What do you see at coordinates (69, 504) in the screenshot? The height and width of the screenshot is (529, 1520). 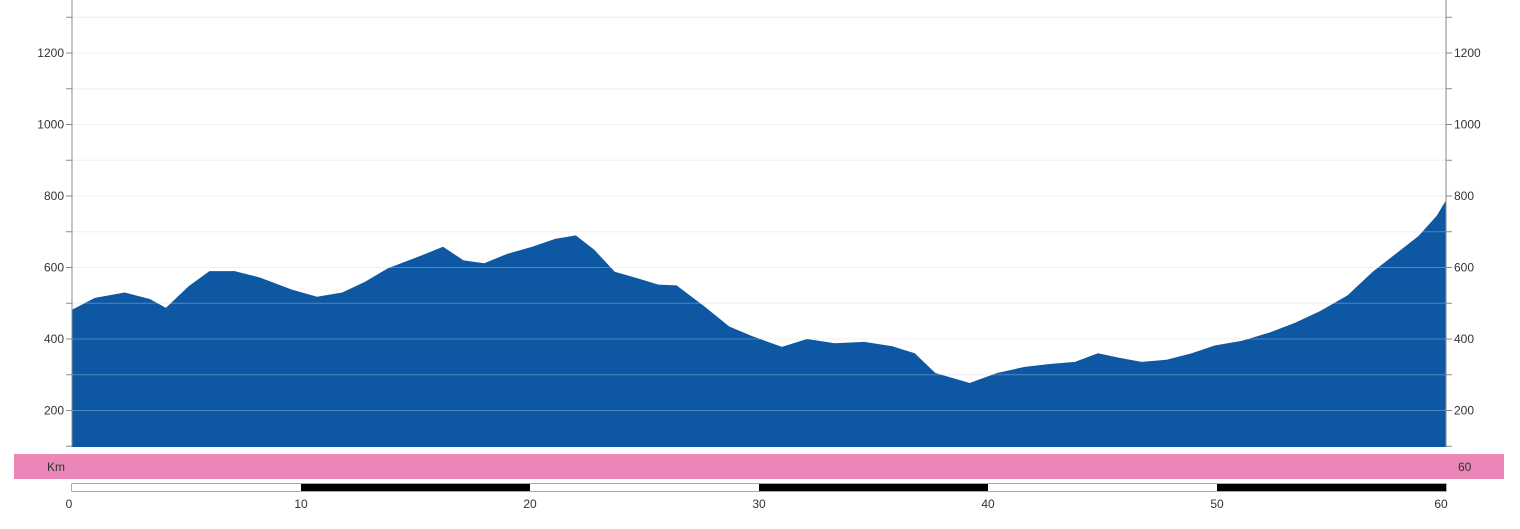 I see `x-tick-label: 0` at bounding box center [69, 504].